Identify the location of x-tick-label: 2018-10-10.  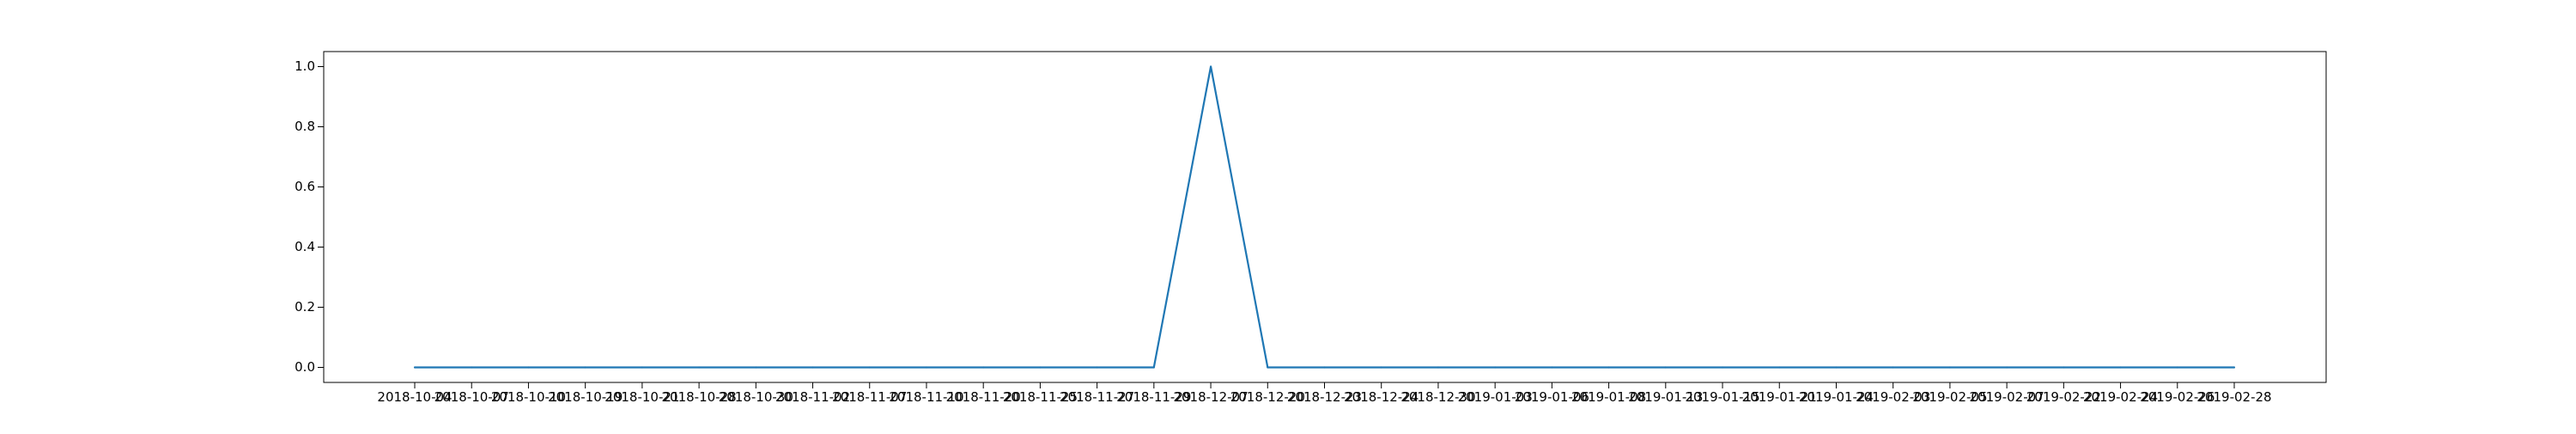
(528, 397).